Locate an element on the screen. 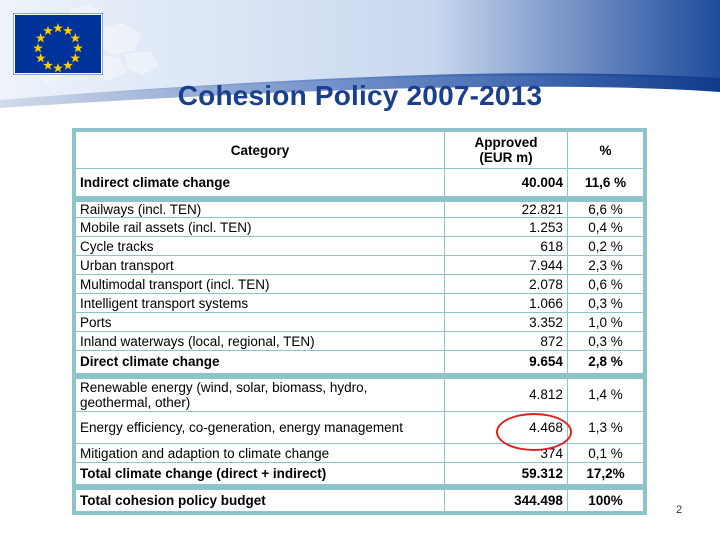  table-row: Railways (incl. TEN) 22.821 6,6 % is located at coordinates (359, 206).